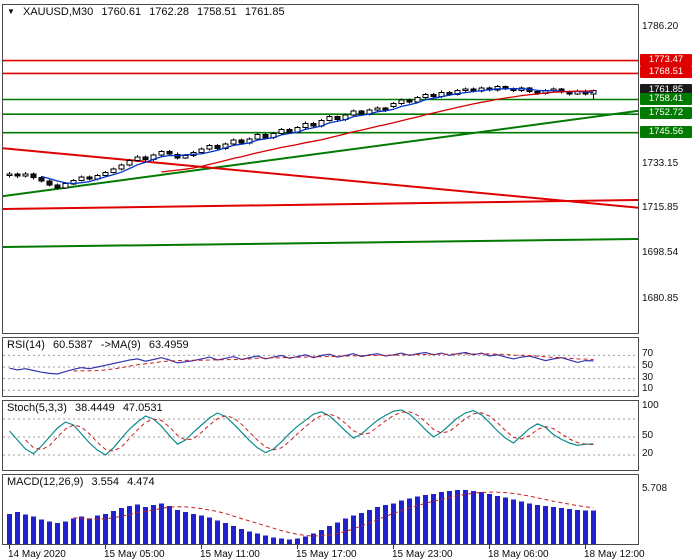 This screenshot has height=560, width=700. What do you see at coordinates (320, 96) in the screenshot?
I see `level-lines` at bounding box center [320, 96].